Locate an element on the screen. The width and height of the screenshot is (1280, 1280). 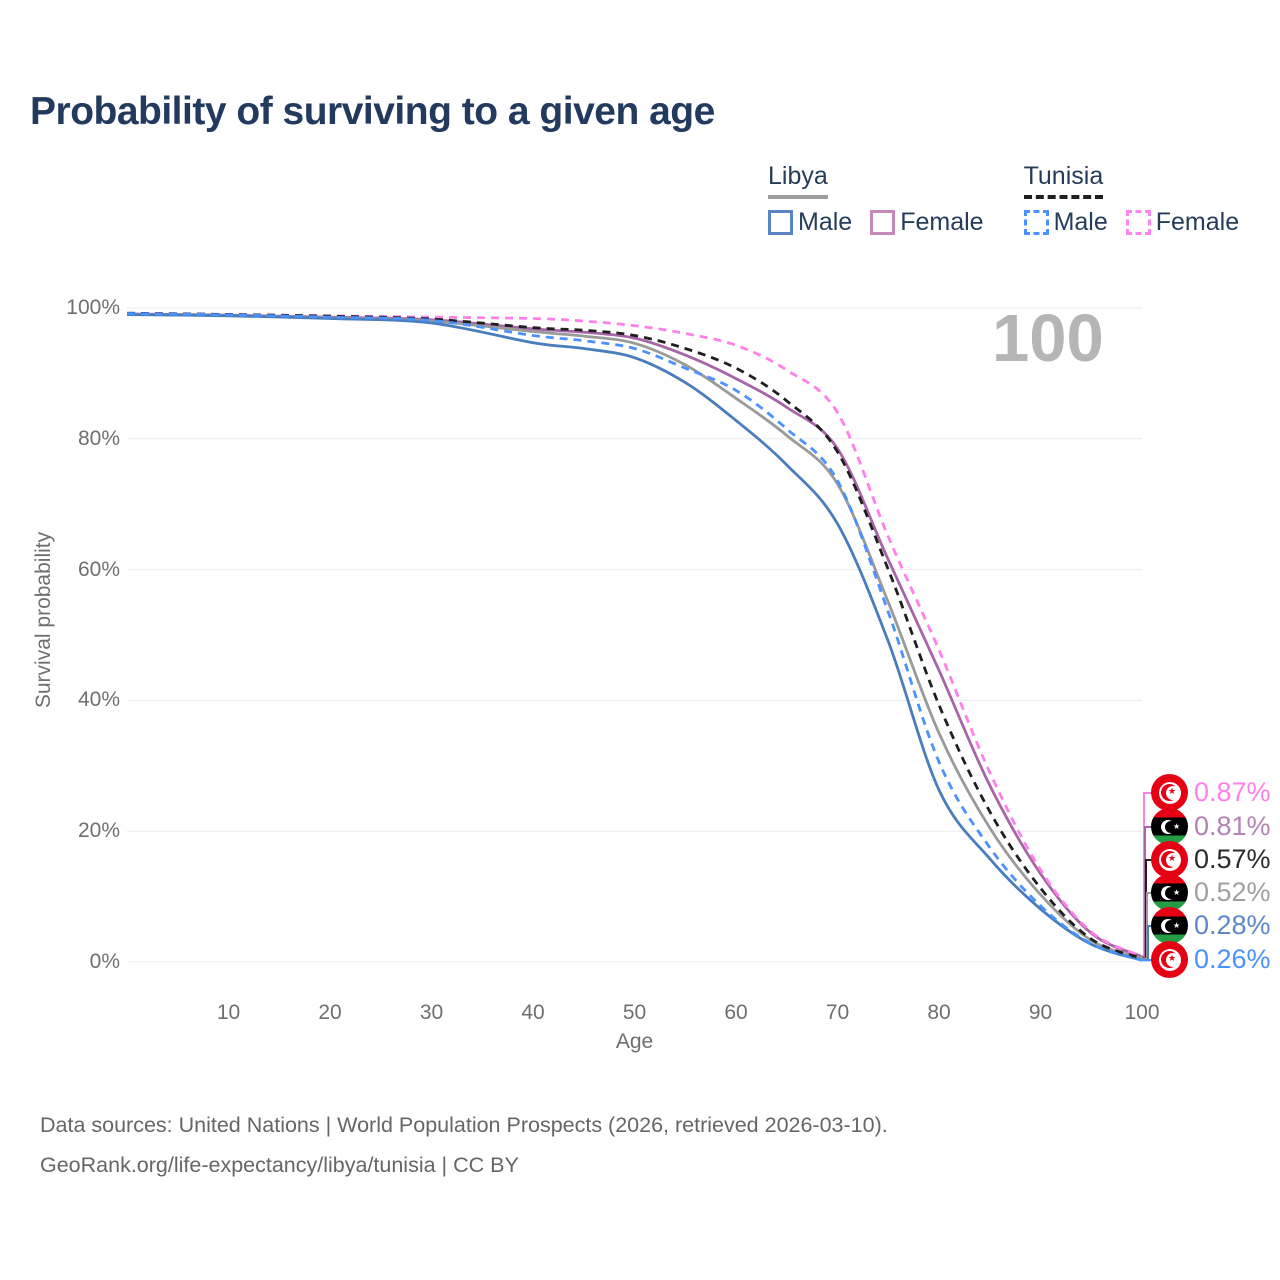
legend-item-libya-female: Female is located at coordinates (927, 222).